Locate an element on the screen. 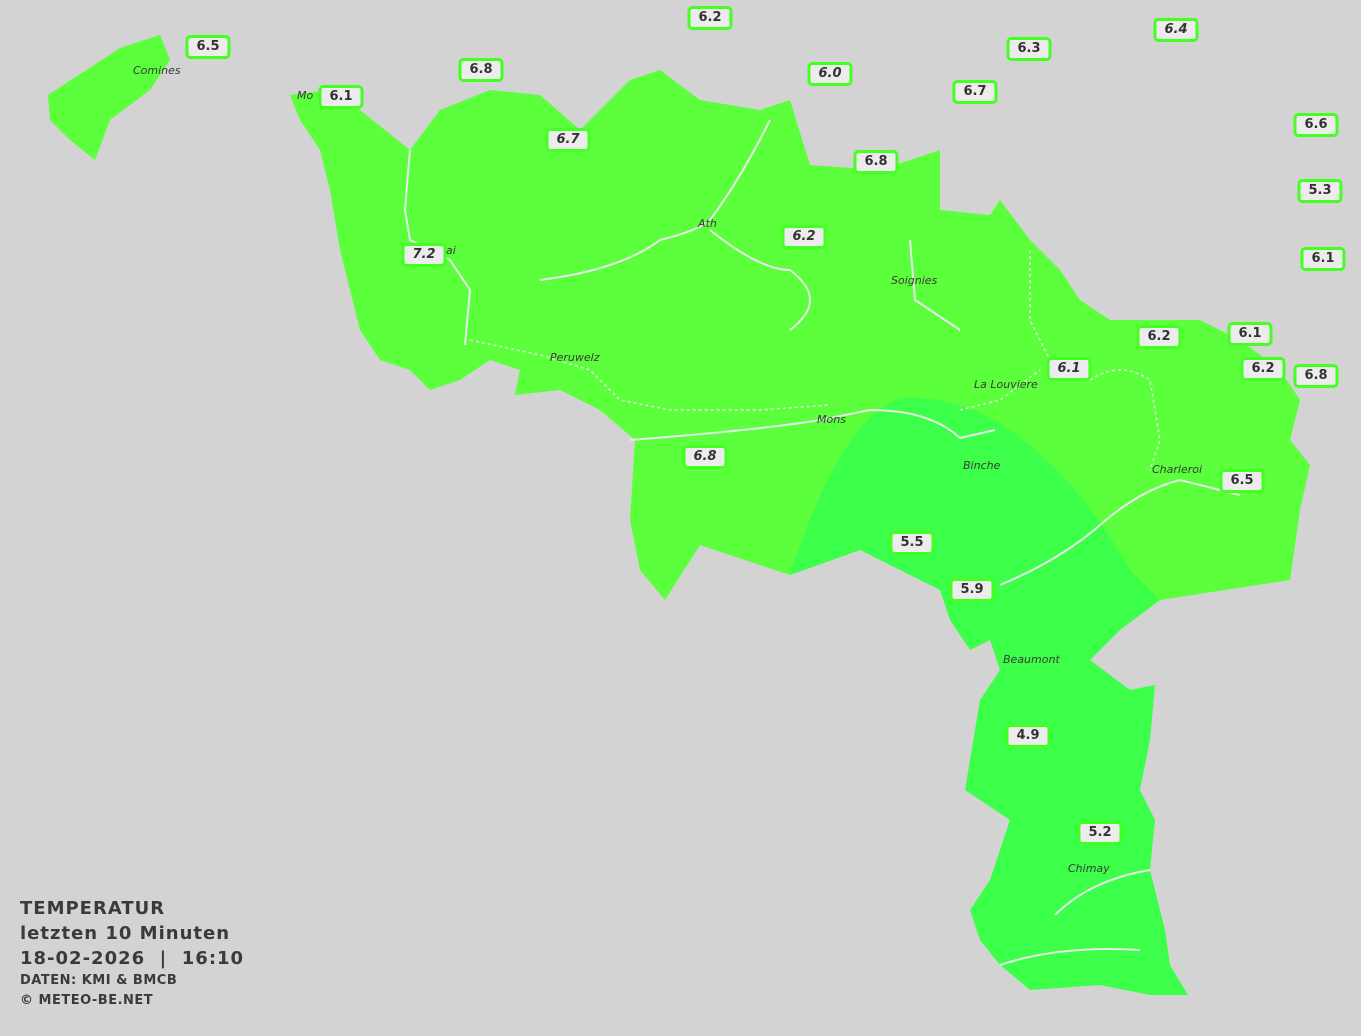  legend-datetime: 18-02-2026 | 16:10 is located at coordinates (132, 958).